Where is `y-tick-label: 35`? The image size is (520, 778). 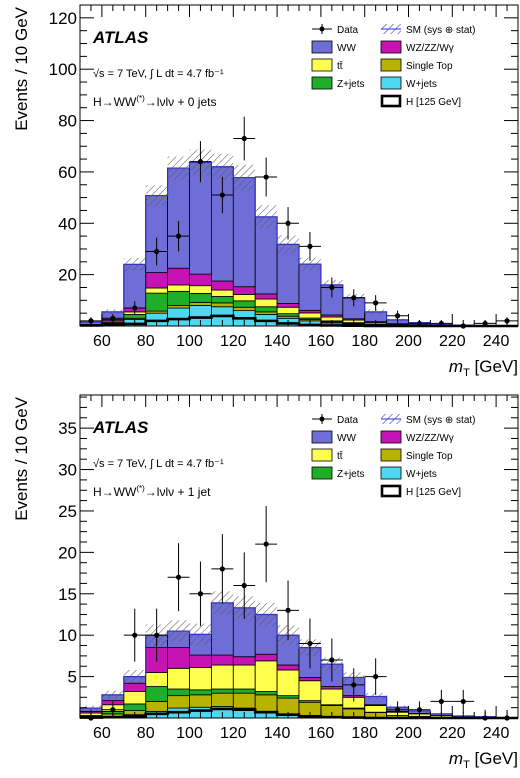
y-tick-label: 35 is located at coordinates (67, 428).